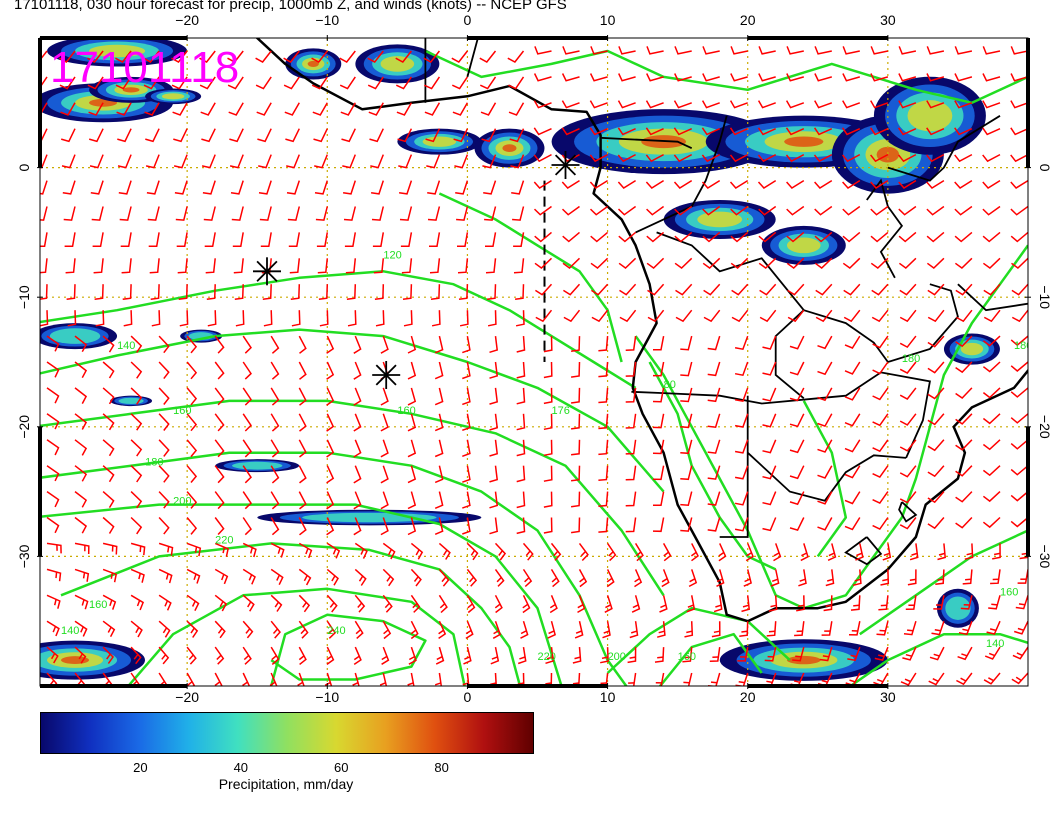  Describe the element at coordinates (681, 174) in the screenshot. I see `country-border` at that location.